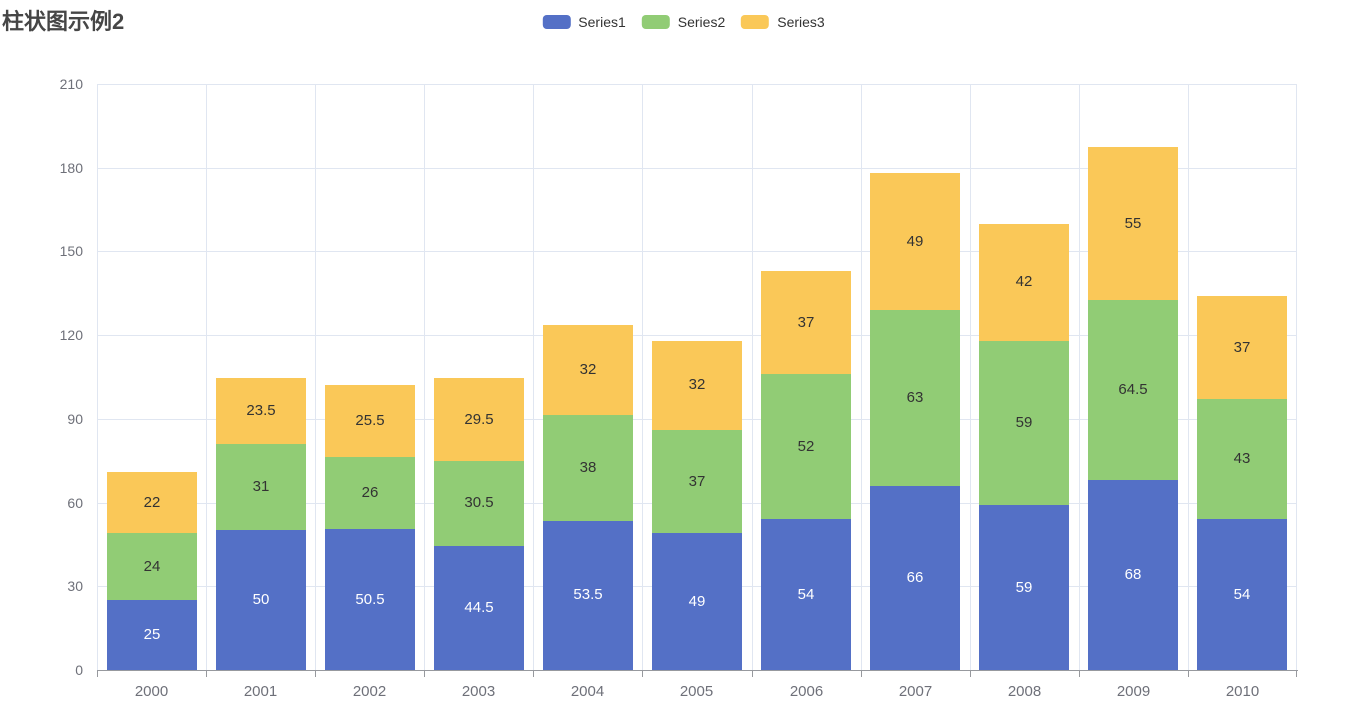 The image size is (1367, 723). What do you see at coordinates (478, 691) in the screenshot?
I see `x-axis-tick-label: 2003` at bounding box center [478, 691].